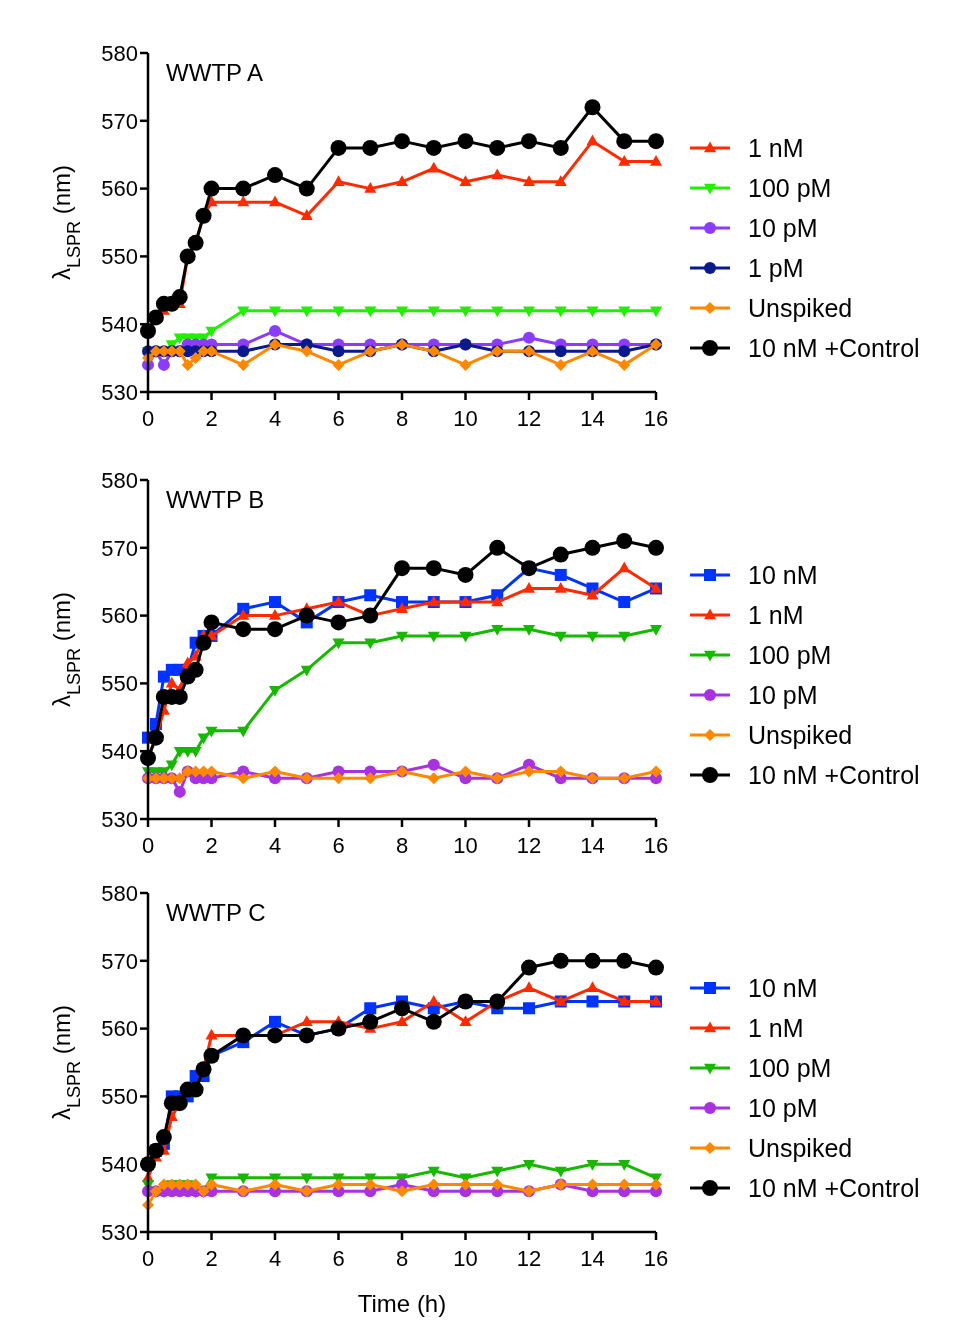 The image size is (954, 1343). I want to click on x-axis-title: Time (h), so click(402, 1303).